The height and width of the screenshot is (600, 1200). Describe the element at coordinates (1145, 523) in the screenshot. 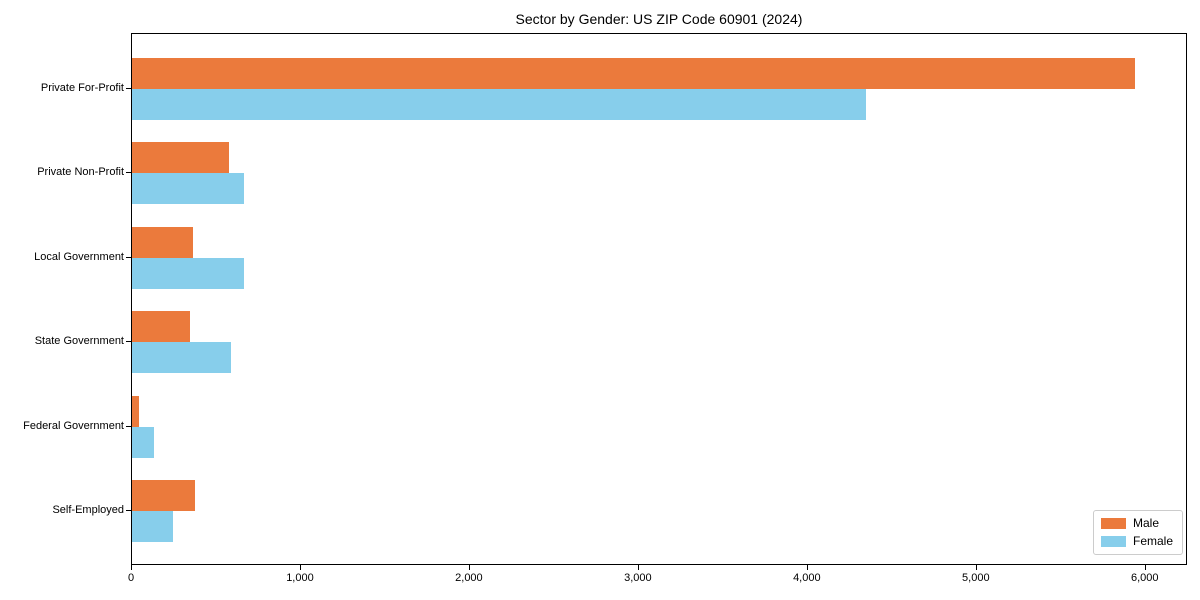

I see `legend-label: Male` at that location.